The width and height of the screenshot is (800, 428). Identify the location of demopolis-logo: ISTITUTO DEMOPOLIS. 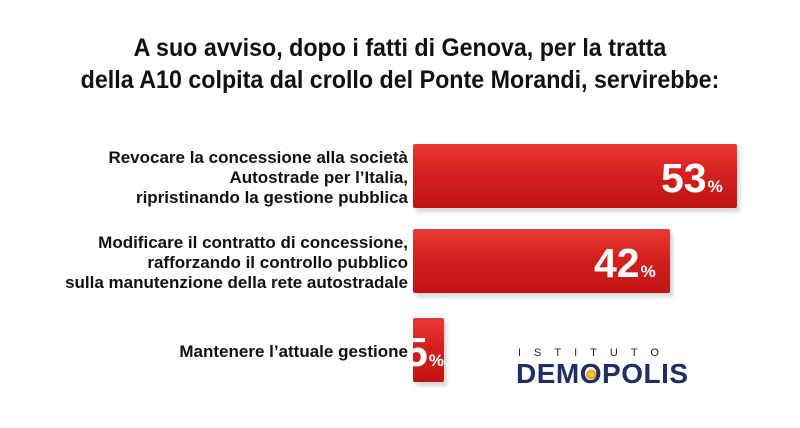
(619, 368).